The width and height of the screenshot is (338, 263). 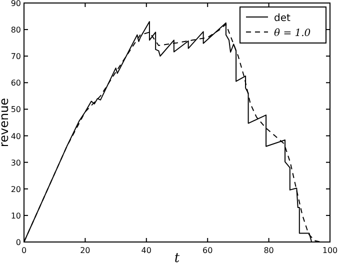 What do you see at coordinates (293, 33) in the screenshot?
I see `legend-label: θ = 1.0` at bounding box center [293, 33].